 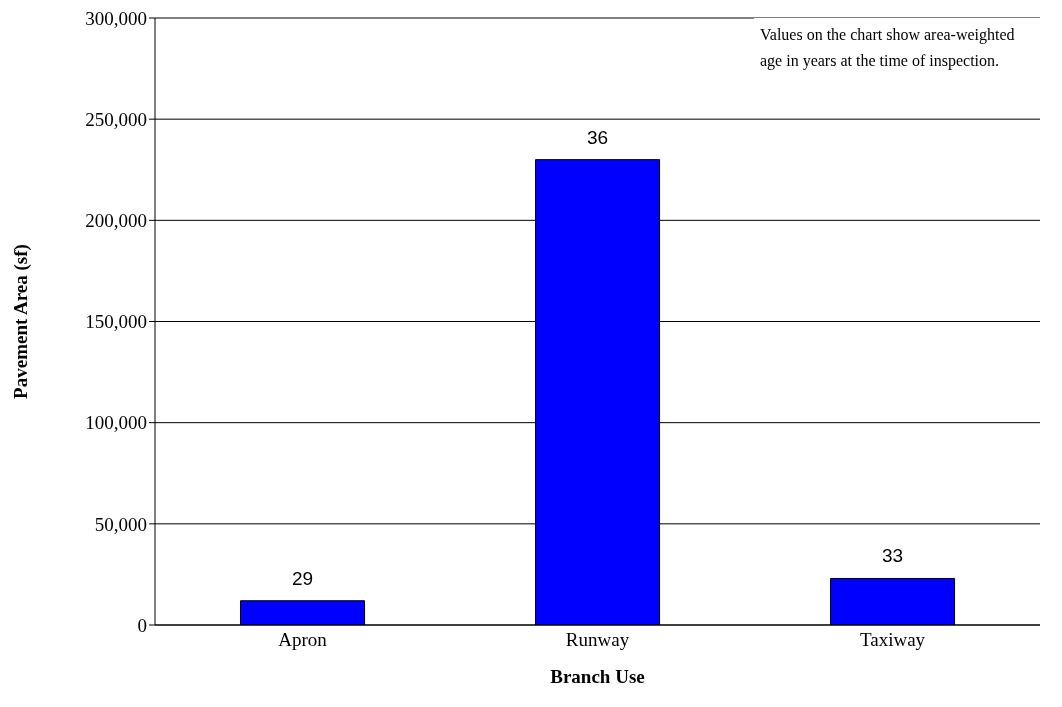 I want to click on x-tick-label: Runway, so click(x=597, y=640).